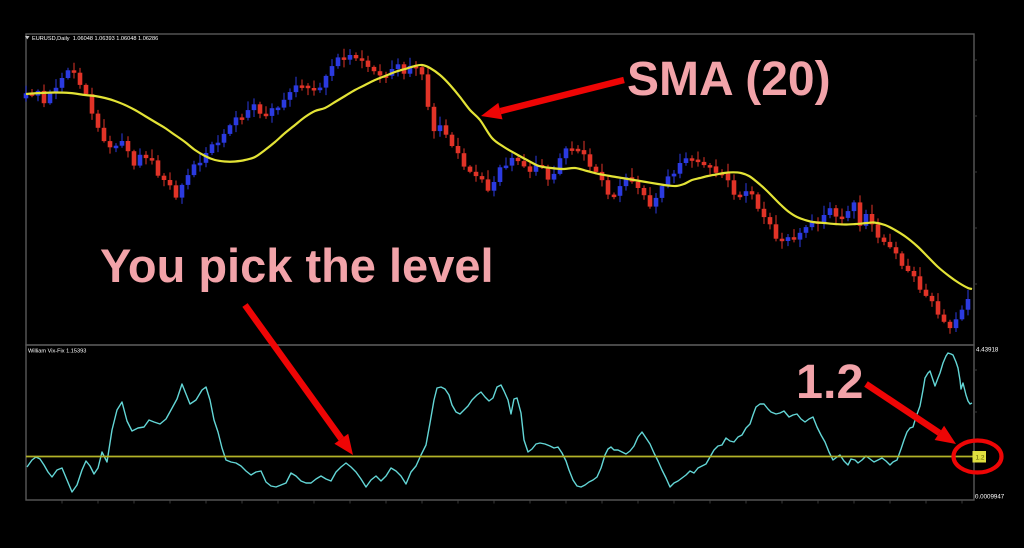 This screenshot has height=548, width=1024. Describe the element at coordinates (990, 497) in the screenshot. I see `svg-text: 0.0009947` at that location.